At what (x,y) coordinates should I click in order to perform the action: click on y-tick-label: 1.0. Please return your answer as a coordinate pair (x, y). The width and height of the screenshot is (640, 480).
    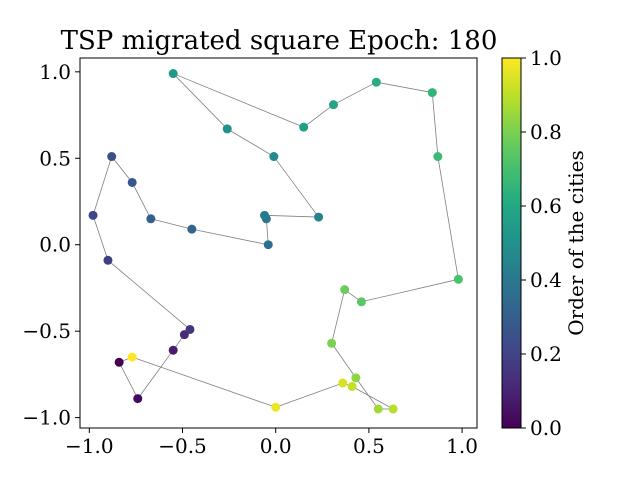
    Looking at the image, I should click on (55, 72).